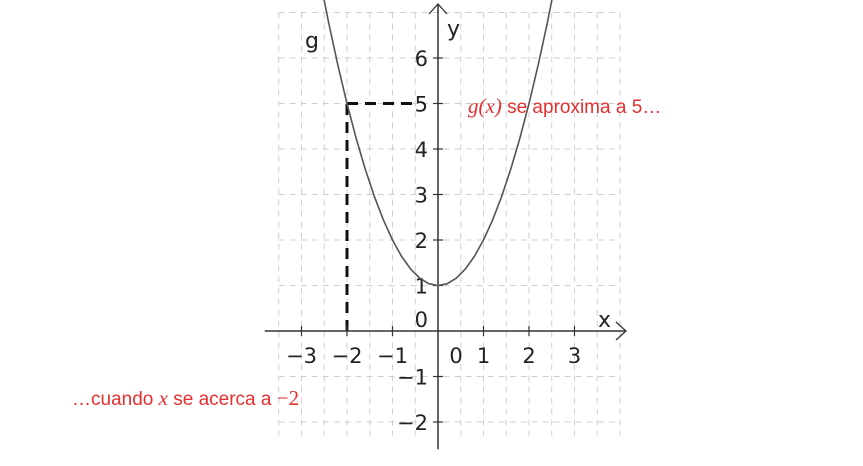 The width and height of the screenshot is (863, 466). What do you see at coordinates (421, 196) in the screenshot?
I see `y-tick-label: 3` at bounding box center [421, 196].